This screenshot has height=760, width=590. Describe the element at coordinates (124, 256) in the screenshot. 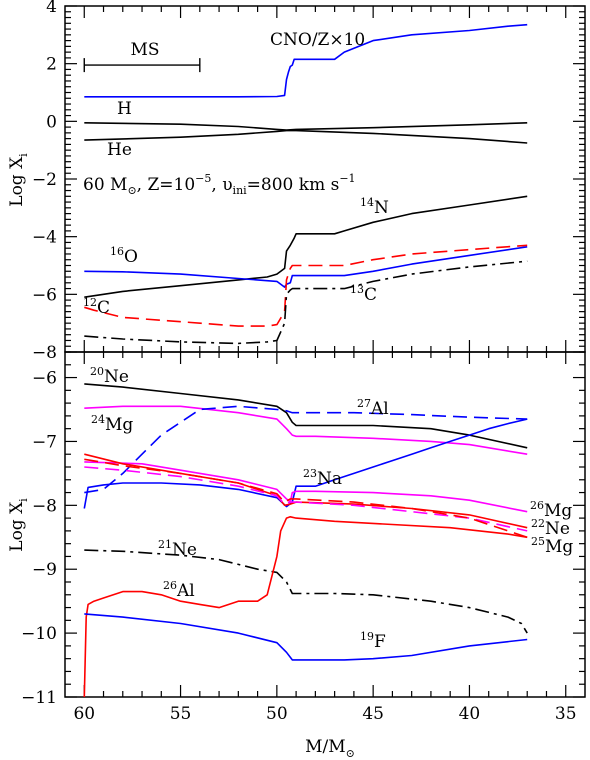

I see `label-16o: 16O` at that location.